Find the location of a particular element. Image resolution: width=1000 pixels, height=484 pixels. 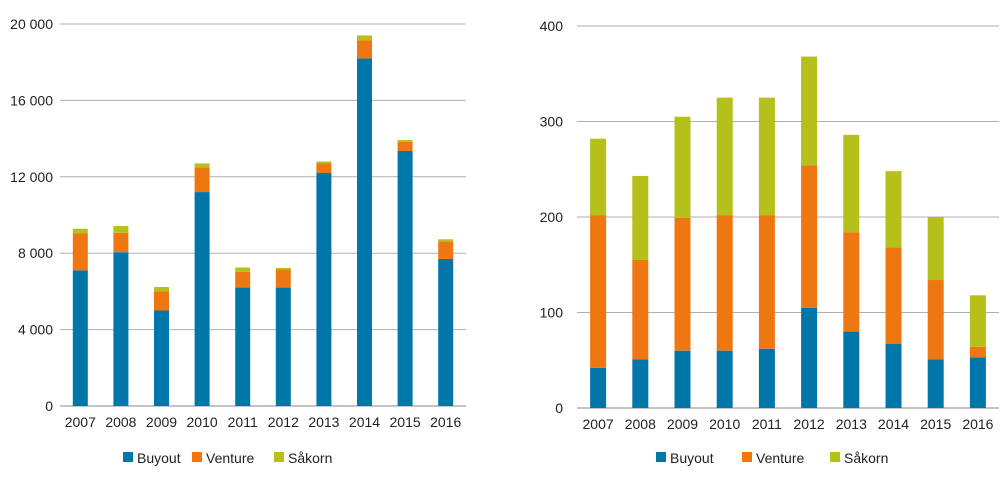

y-tick-label: 300 is located at coordinates (552, 122).